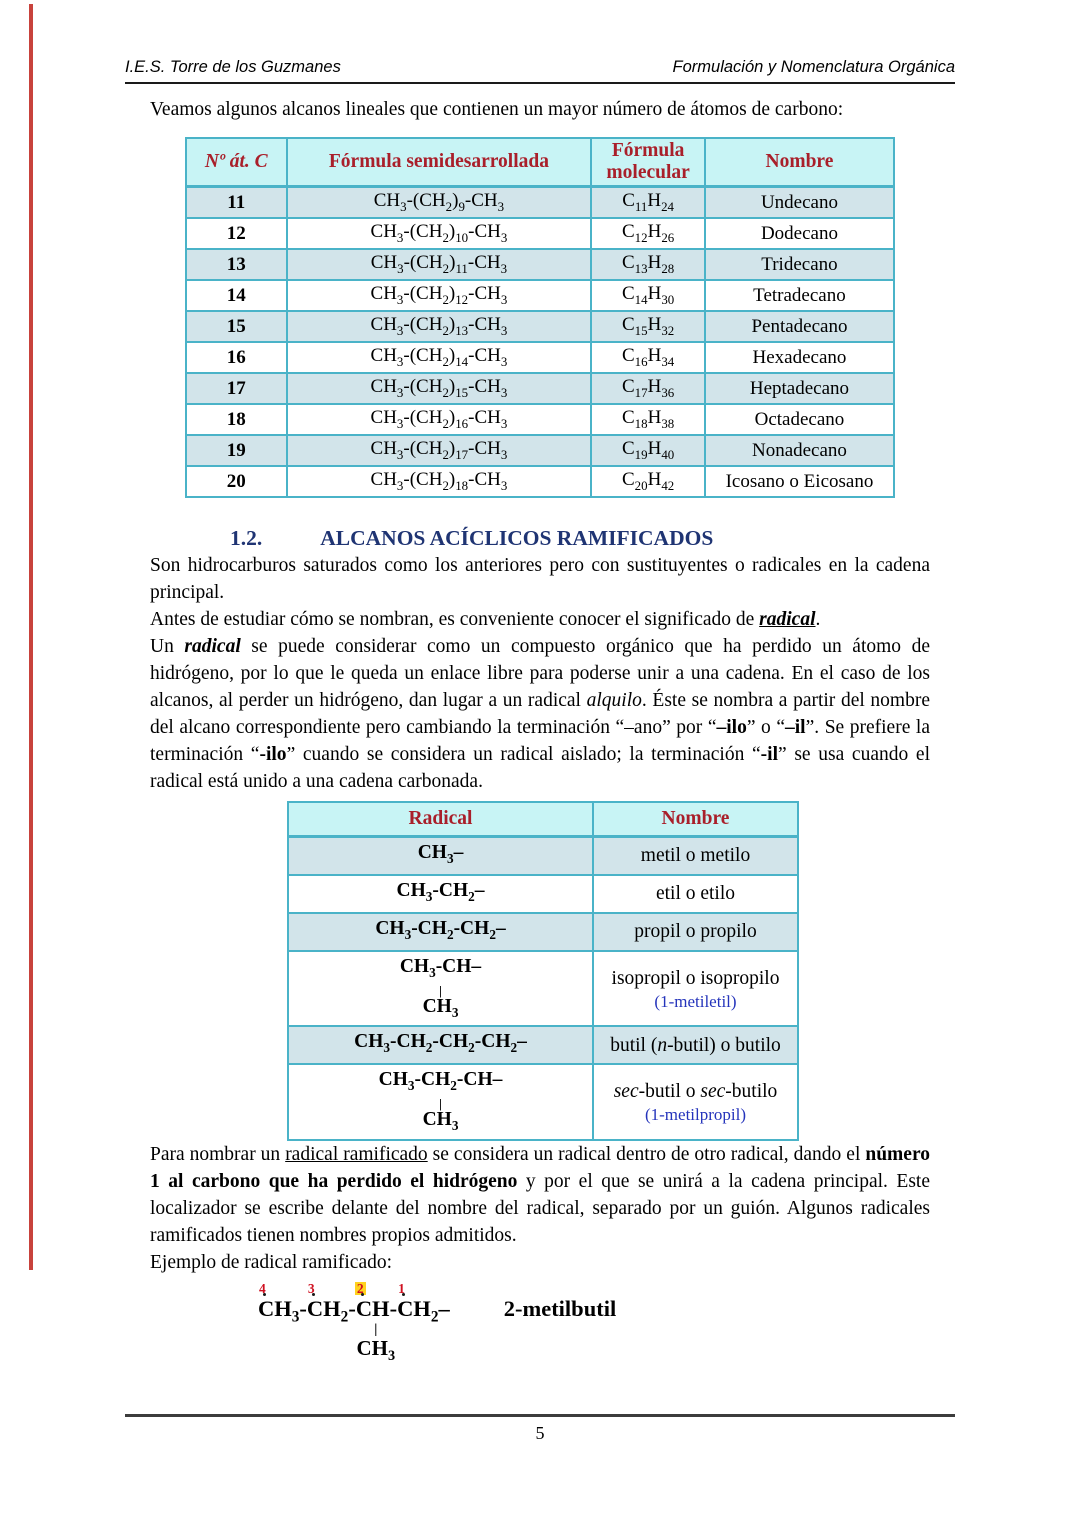 Image resolution: width=1080 pixels, height=1528 pixels. Describe the element at coordinates (439, 295) in the screenshot. I see `table-cell: CH3-(CH2)12-CH3` at that location.